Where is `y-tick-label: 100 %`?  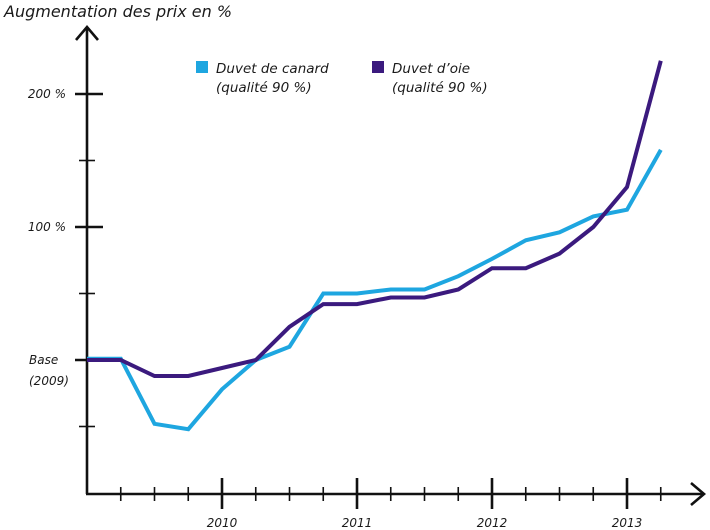 y-tick-label: 100 % is located at coordinates (47, 227).